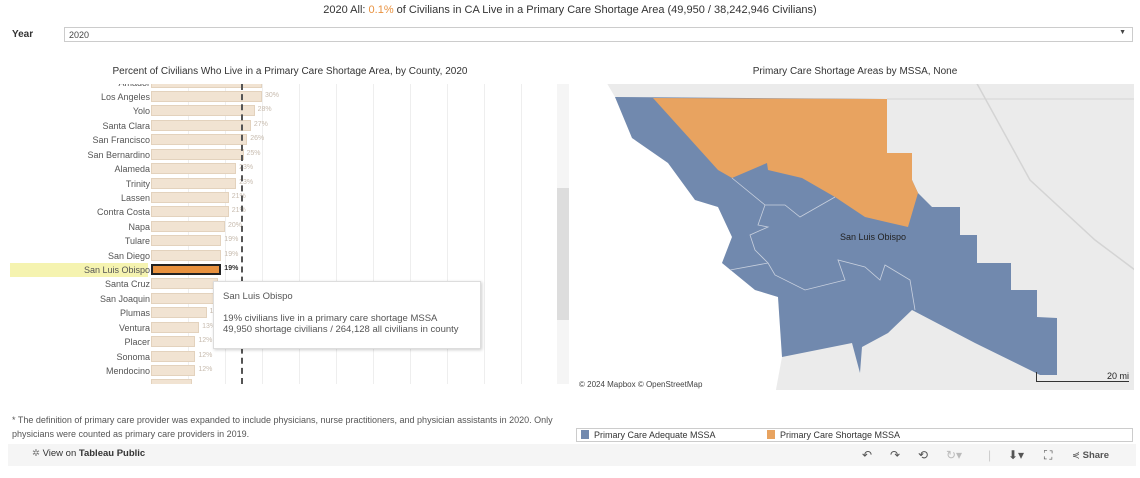 This screenshot has height=478, width=1140. I want to click on fullscreen-icon: ⛶, so click(1048, 455).